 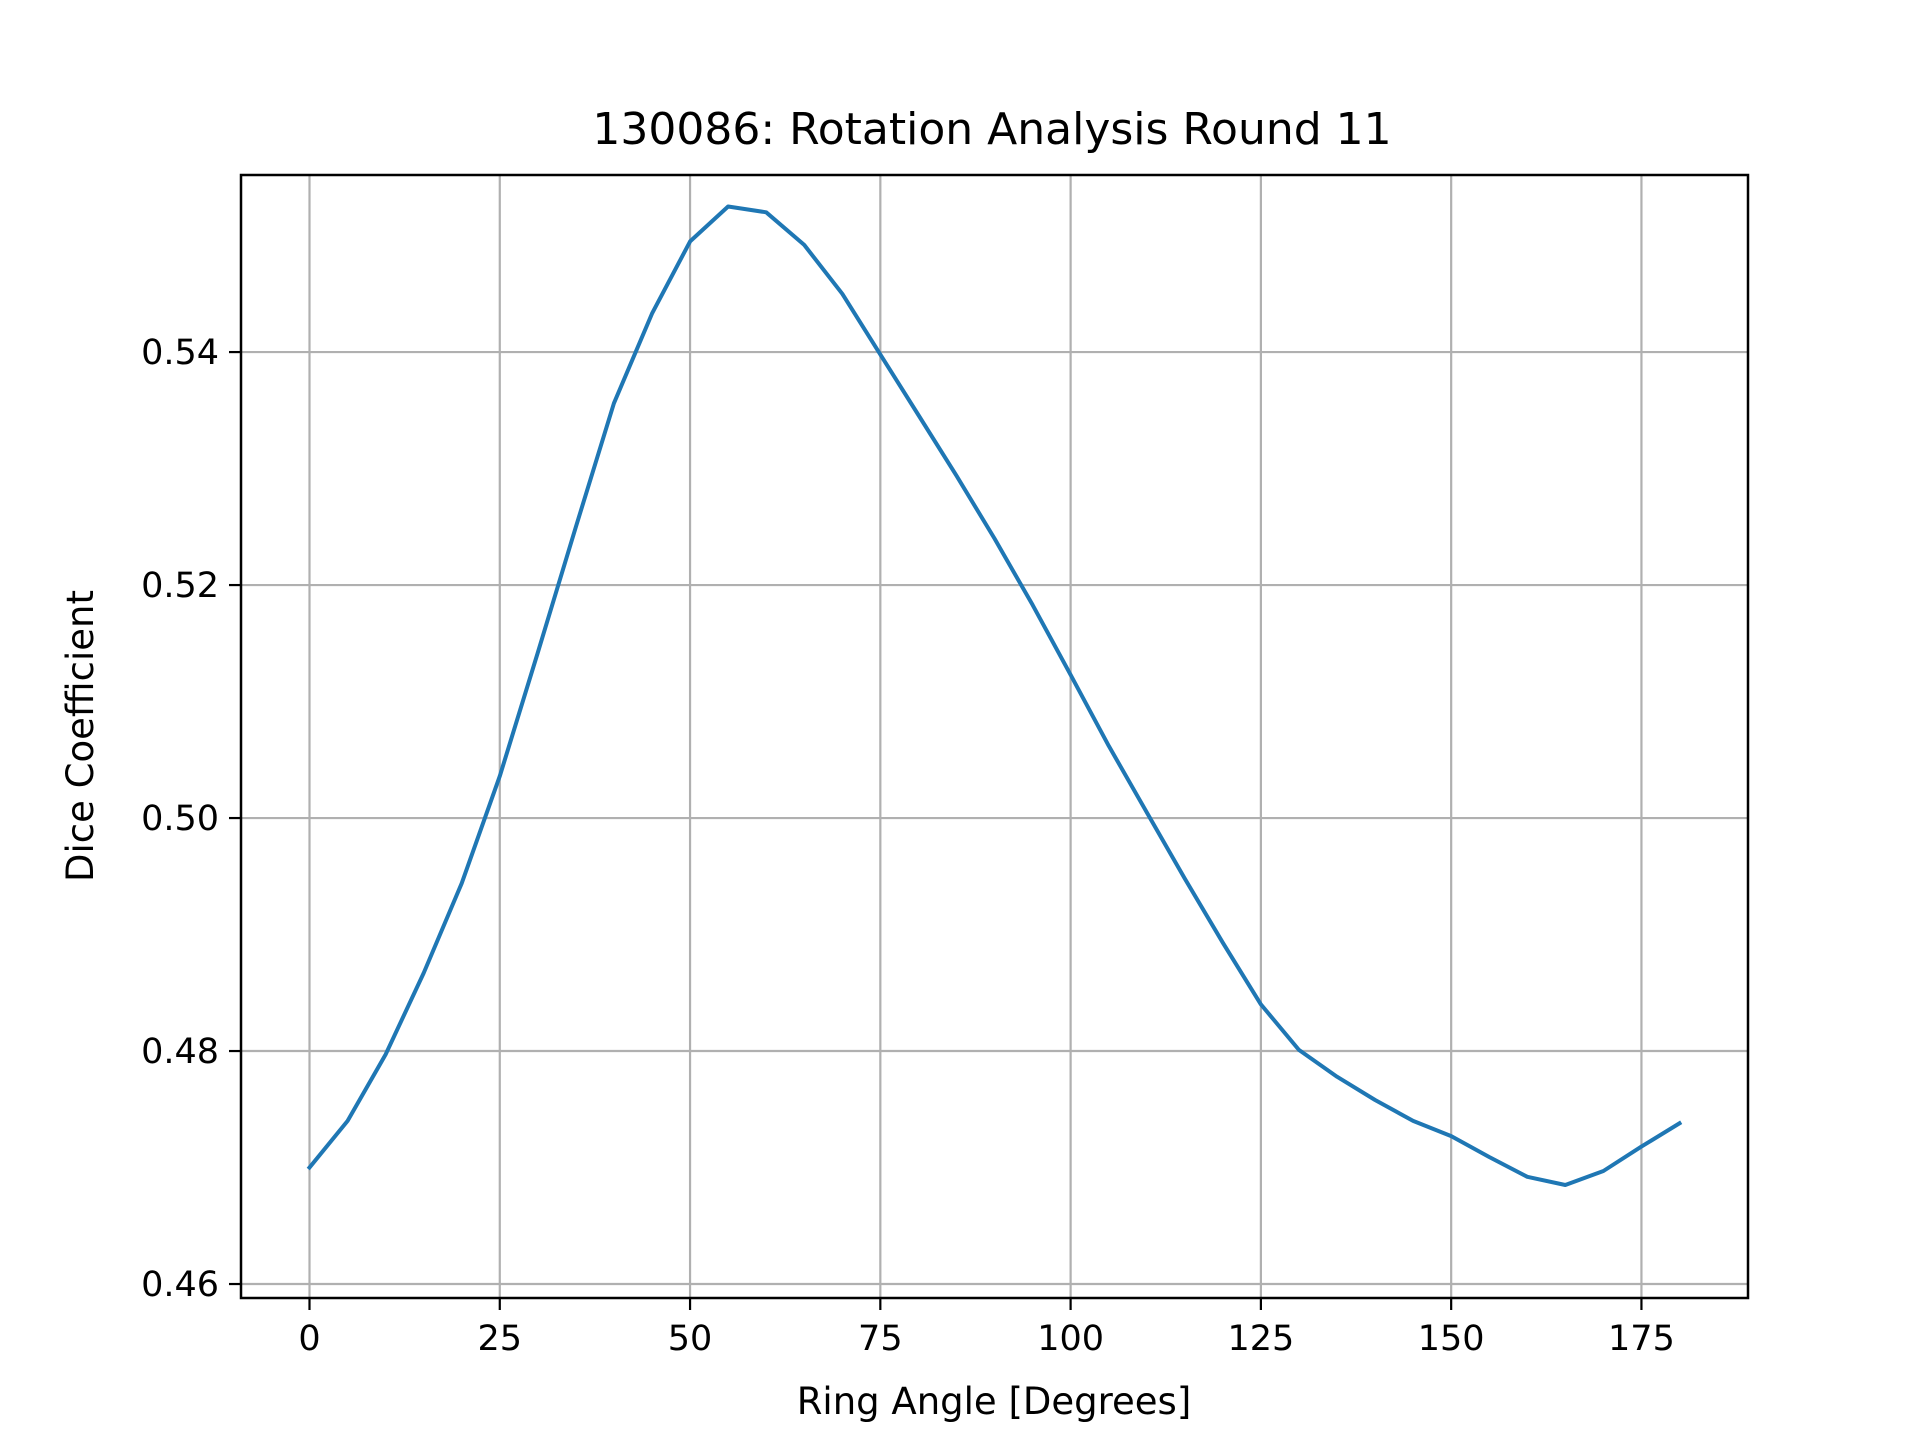 I want to click on y-tick-label: 0.52, so click(x=180, y=586).